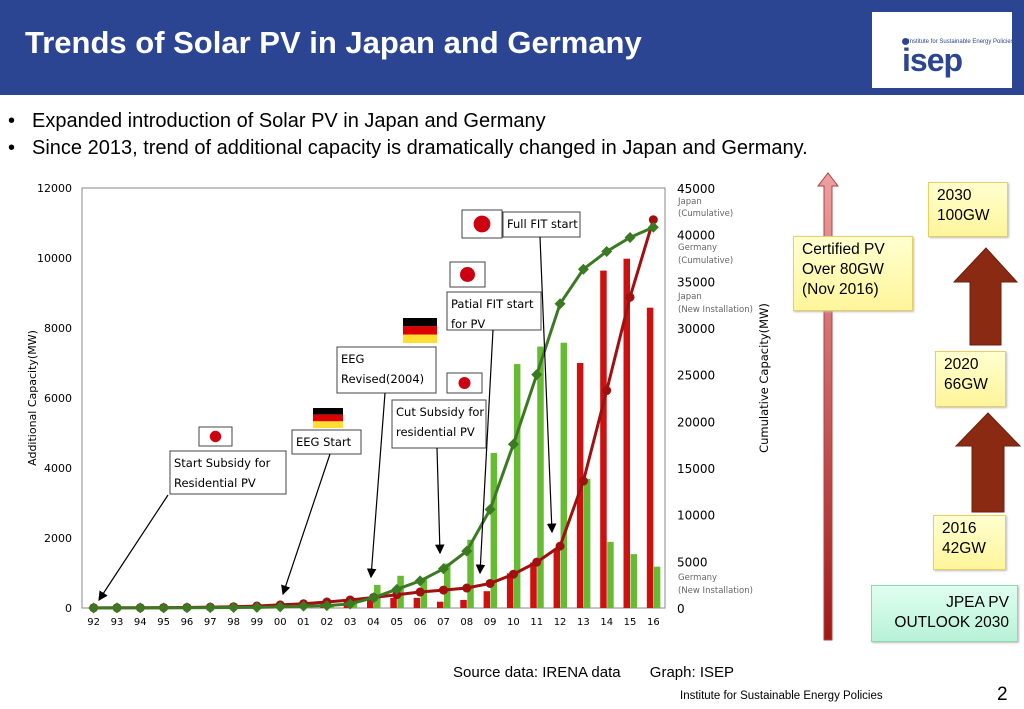 The image size is (1024, 709). What do you see at coordinates (705, 214) in the screenshot?
I see `legend-label: (Cumulative)` at bounding box center [705, 214].